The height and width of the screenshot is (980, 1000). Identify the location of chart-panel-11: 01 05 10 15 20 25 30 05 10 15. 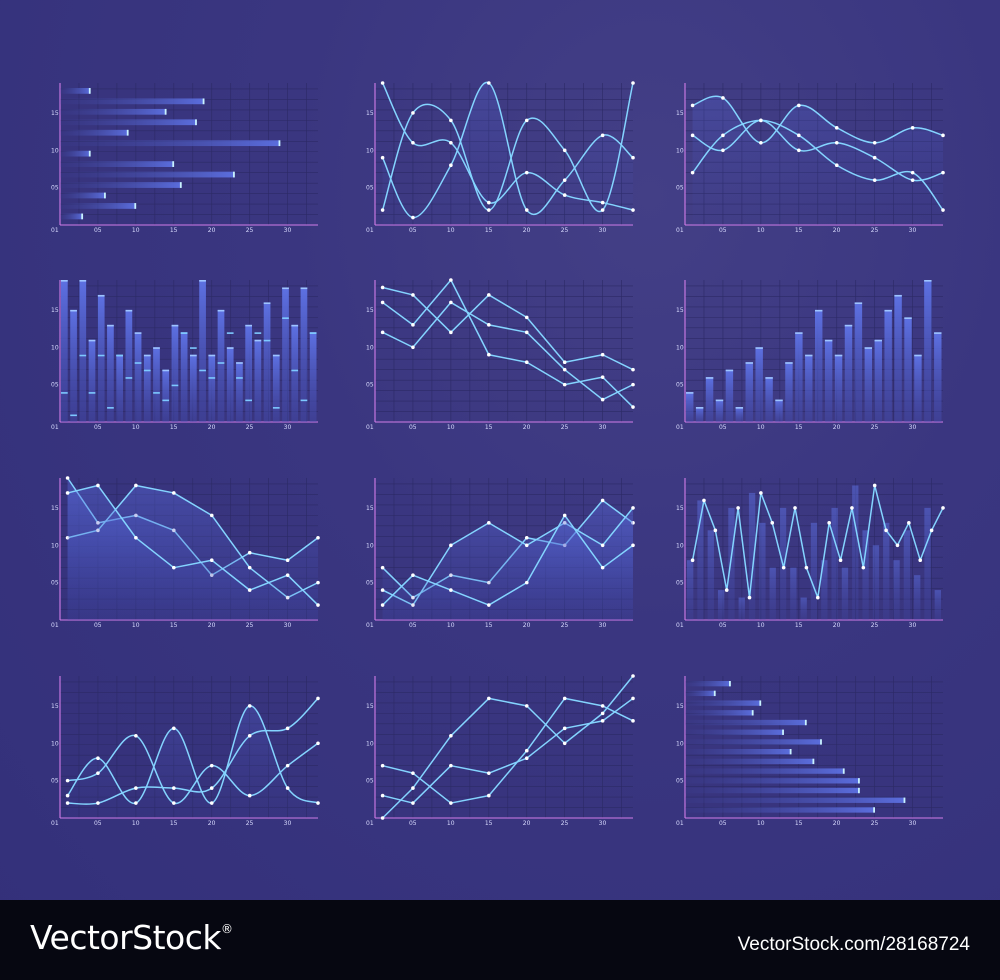
(515, 753).